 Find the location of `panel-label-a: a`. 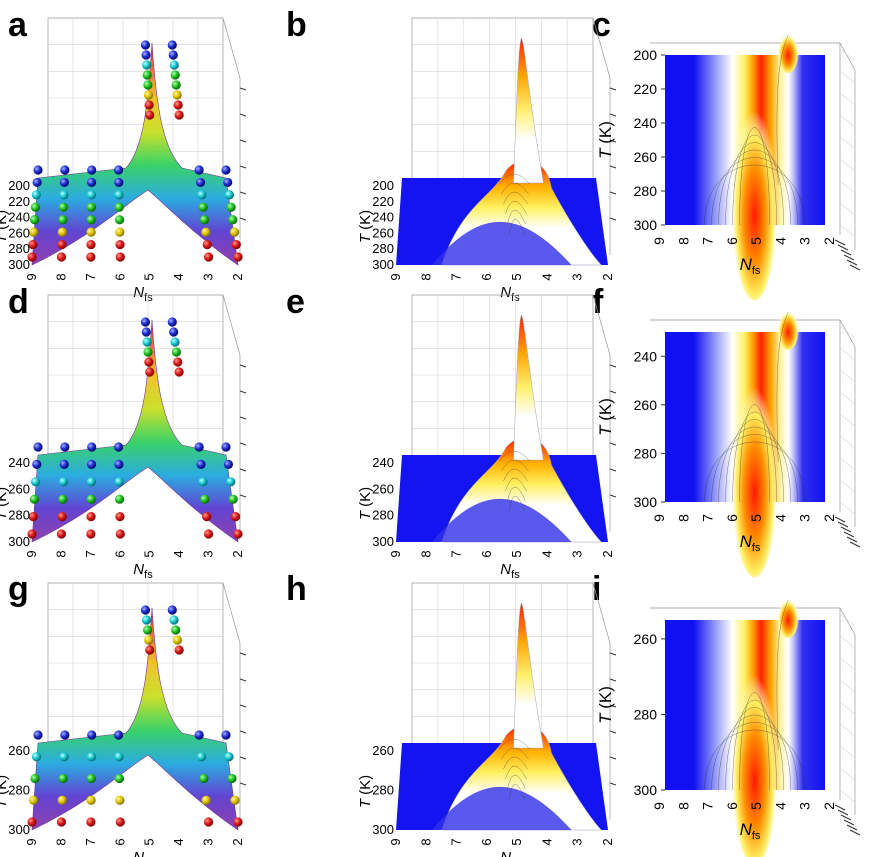

panel-label-a: a is located at coordinates (18, 25).